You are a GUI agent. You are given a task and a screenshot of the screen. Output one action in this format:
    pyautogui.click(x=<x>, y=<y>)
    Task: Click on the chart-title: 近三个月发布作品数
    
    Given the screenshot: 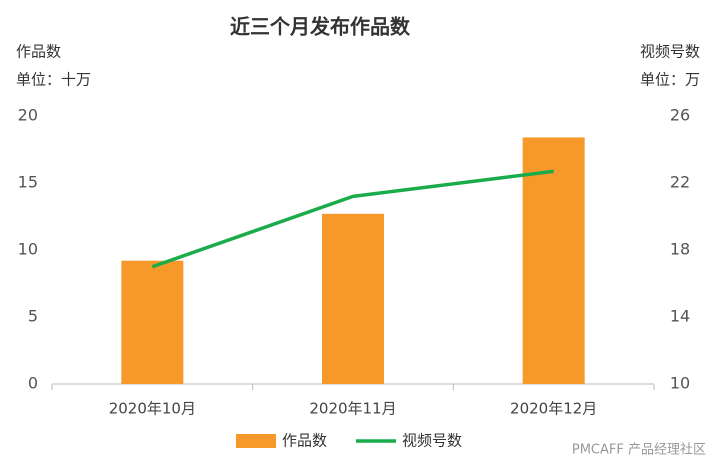 What is the action you would take?
    pyautogui.click(x=320, y=27)
    